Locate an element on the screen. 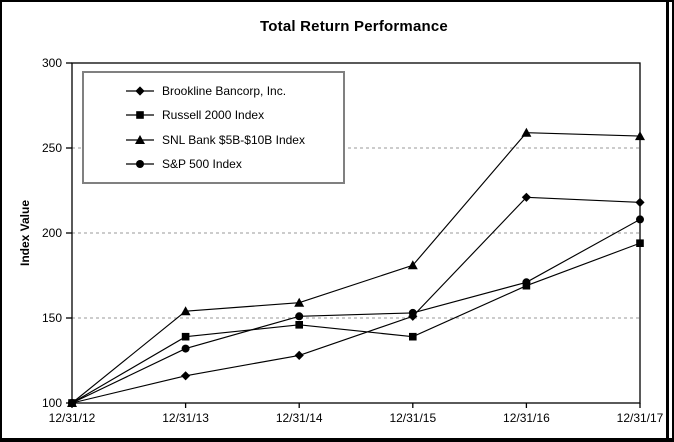  chart-title: Total Return Performance is located at coordinates (354, 26).